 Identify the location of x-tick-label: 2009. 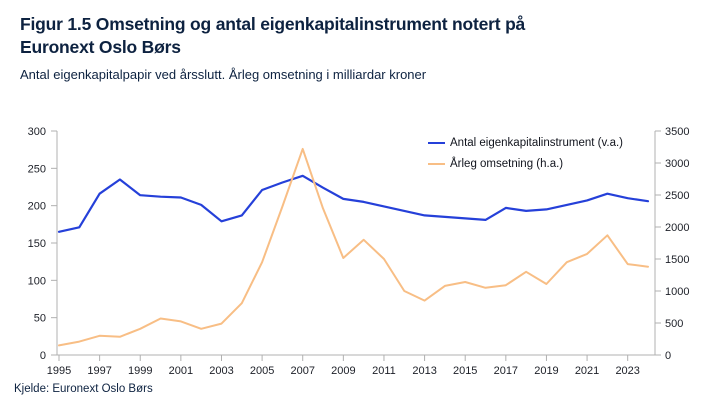
(343, 371).